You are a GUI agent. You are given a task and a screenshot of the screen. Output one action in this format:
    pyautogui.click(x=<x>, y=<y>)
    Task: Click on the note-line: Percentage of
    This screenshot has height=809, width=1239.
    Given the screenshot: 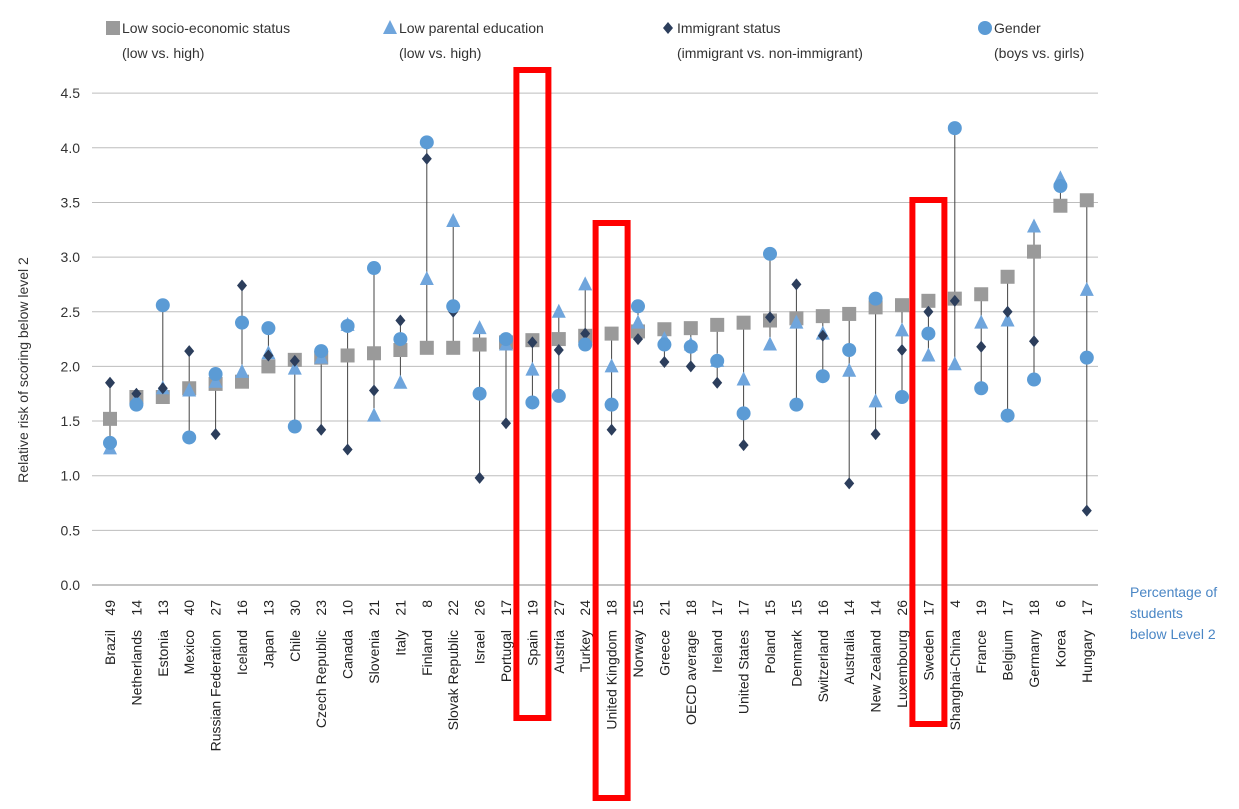 What is the action you would take?
    pyautogui.click(x=1173, y=592)
    